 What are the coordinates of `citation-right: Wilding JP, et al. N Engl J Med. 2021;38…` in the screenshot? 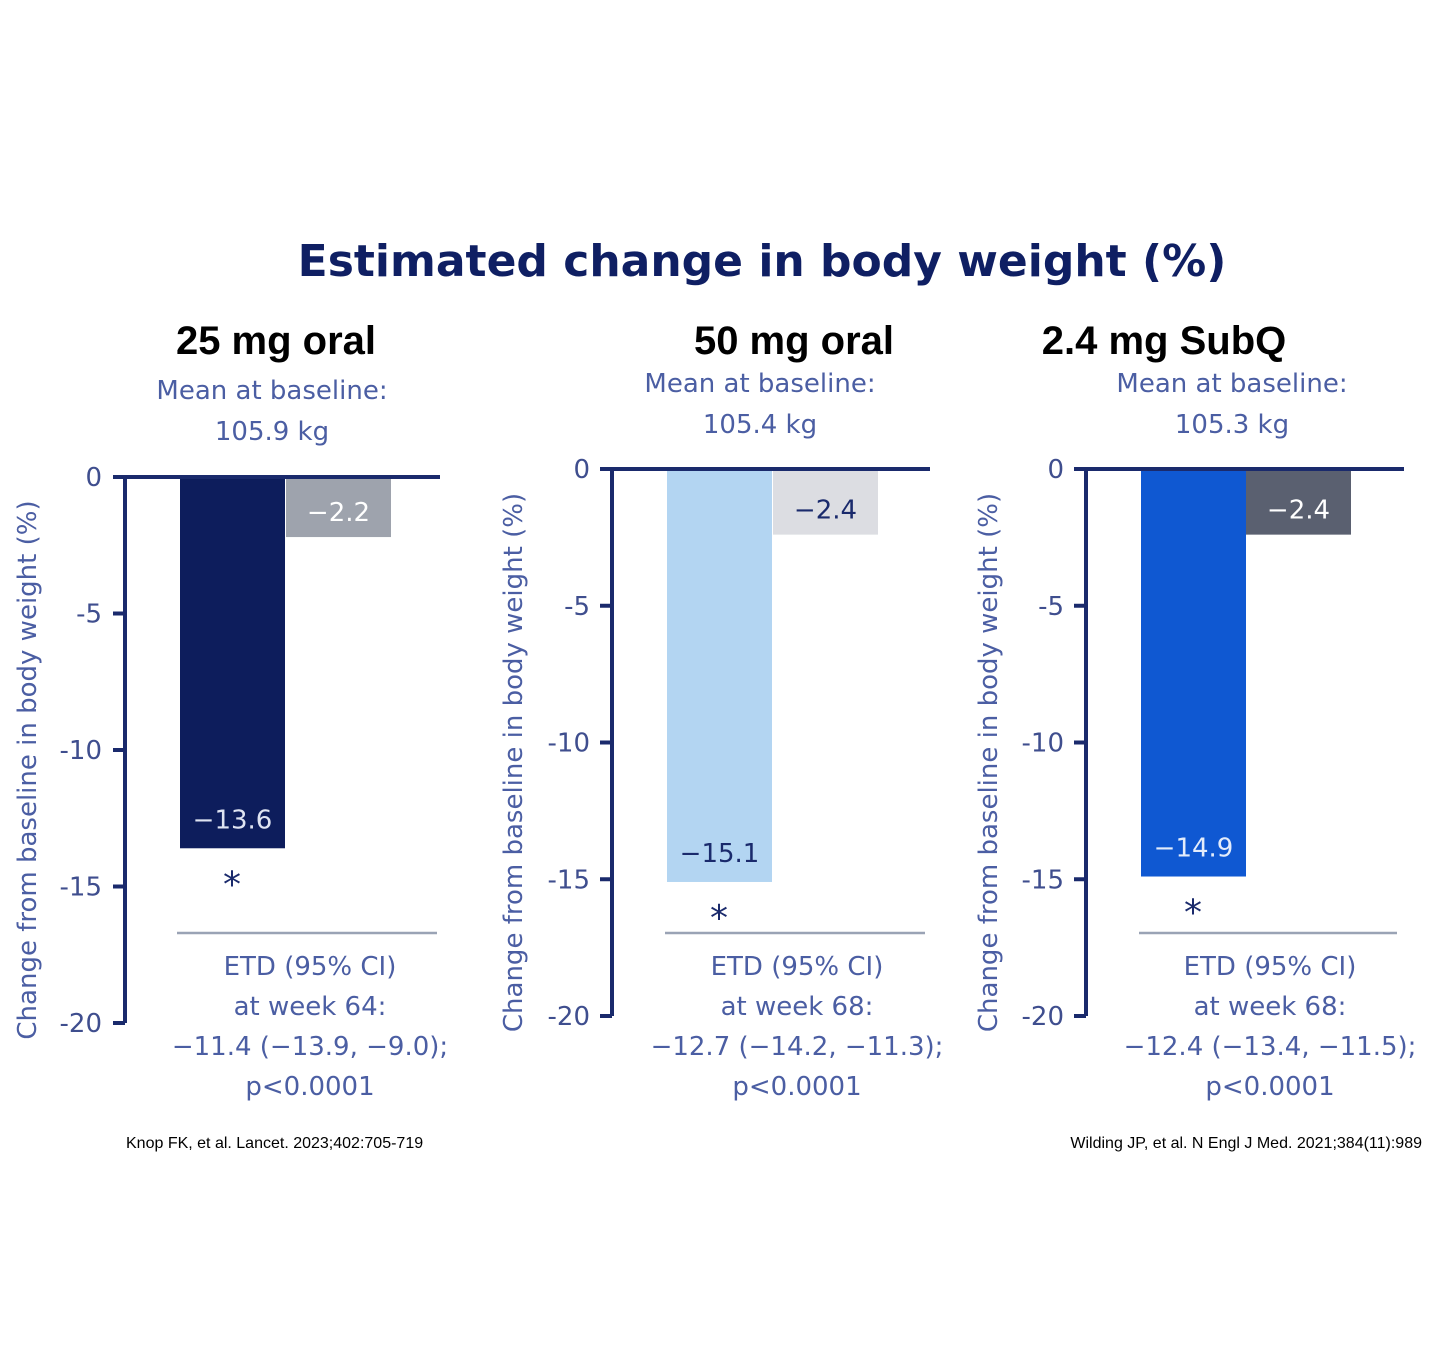 It's located at (1246, 1143).